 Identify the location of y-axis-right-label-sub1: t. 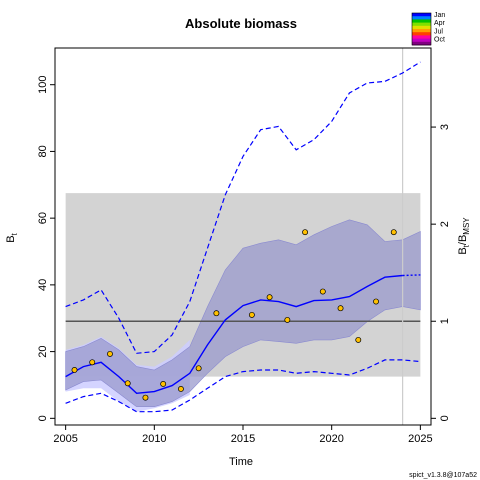
(466, 245).